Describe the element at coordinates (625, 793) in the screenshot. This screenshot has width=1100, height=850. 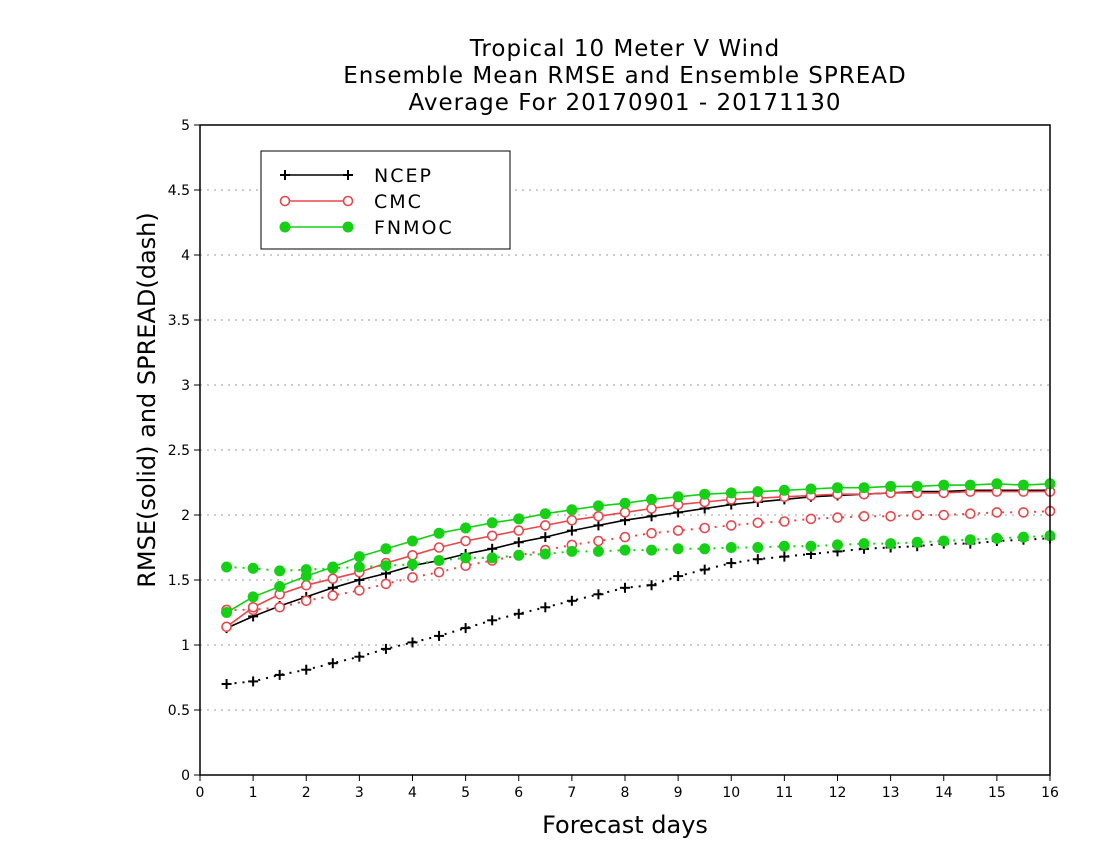
I see `x-tick-label: 8` at that location.